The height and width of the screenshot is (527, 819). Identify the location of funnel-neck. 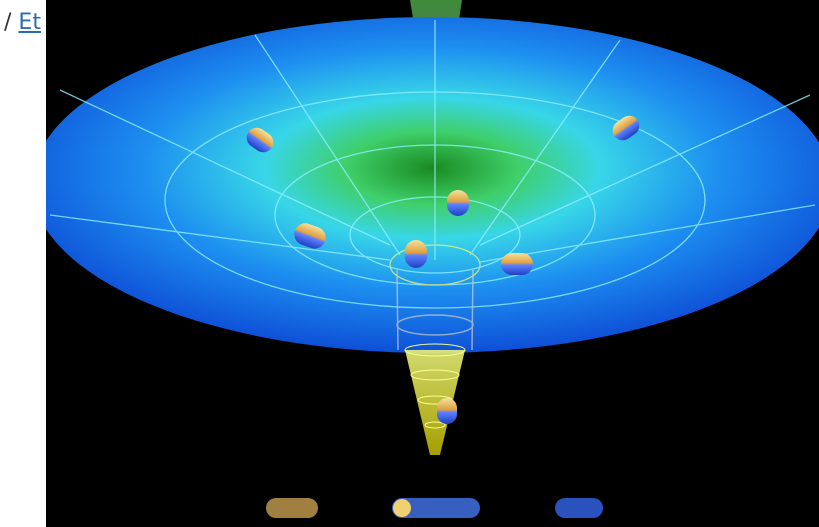
(435, 310).